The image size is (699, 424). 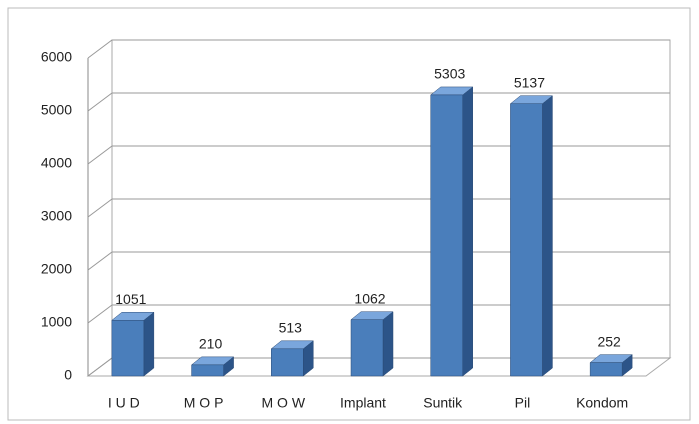 What do you see at coordinates (56, 322) in the screenshot?
I see `y-tick-label: 1000` at bounding box center [56, 322].